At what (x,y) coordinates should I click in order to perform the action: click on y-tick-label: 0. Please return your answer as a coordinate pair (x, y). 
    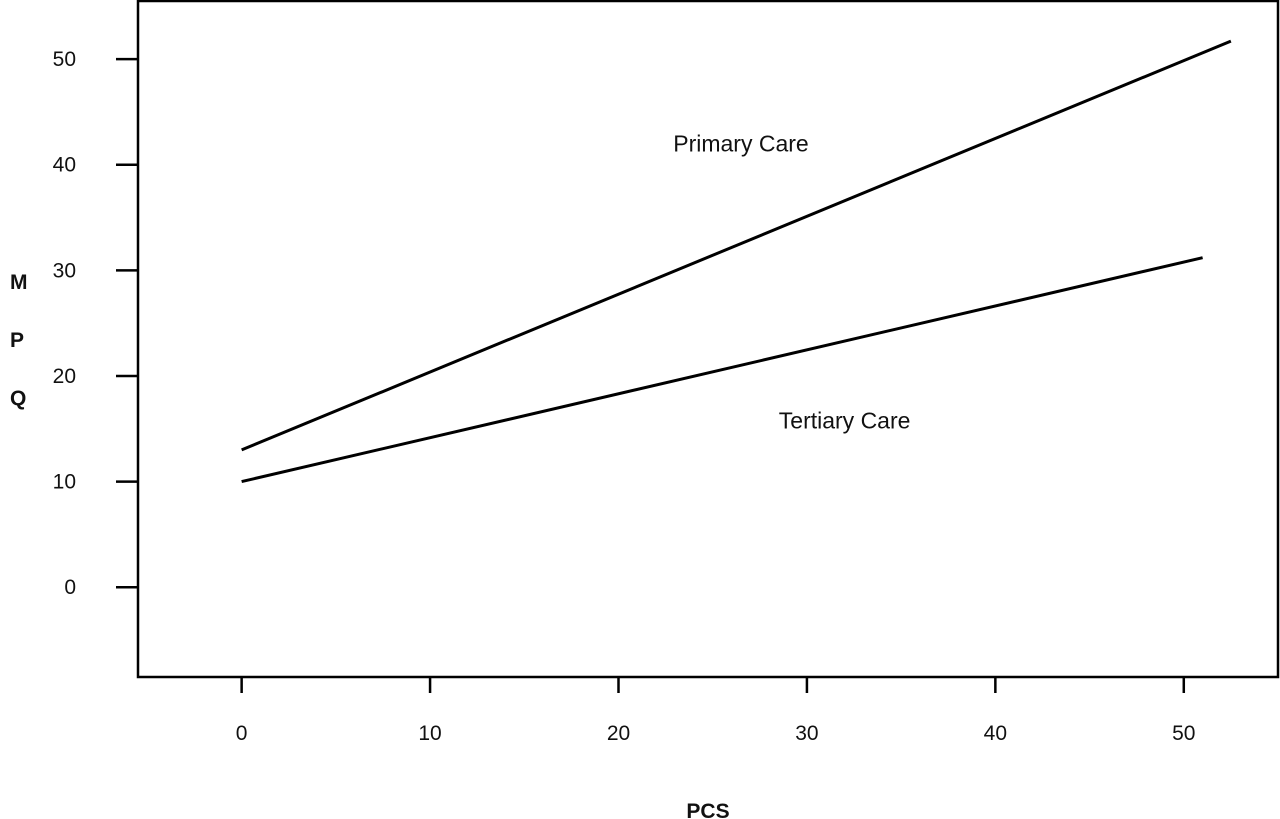
    Looking at the image, I should click on (70, 587).